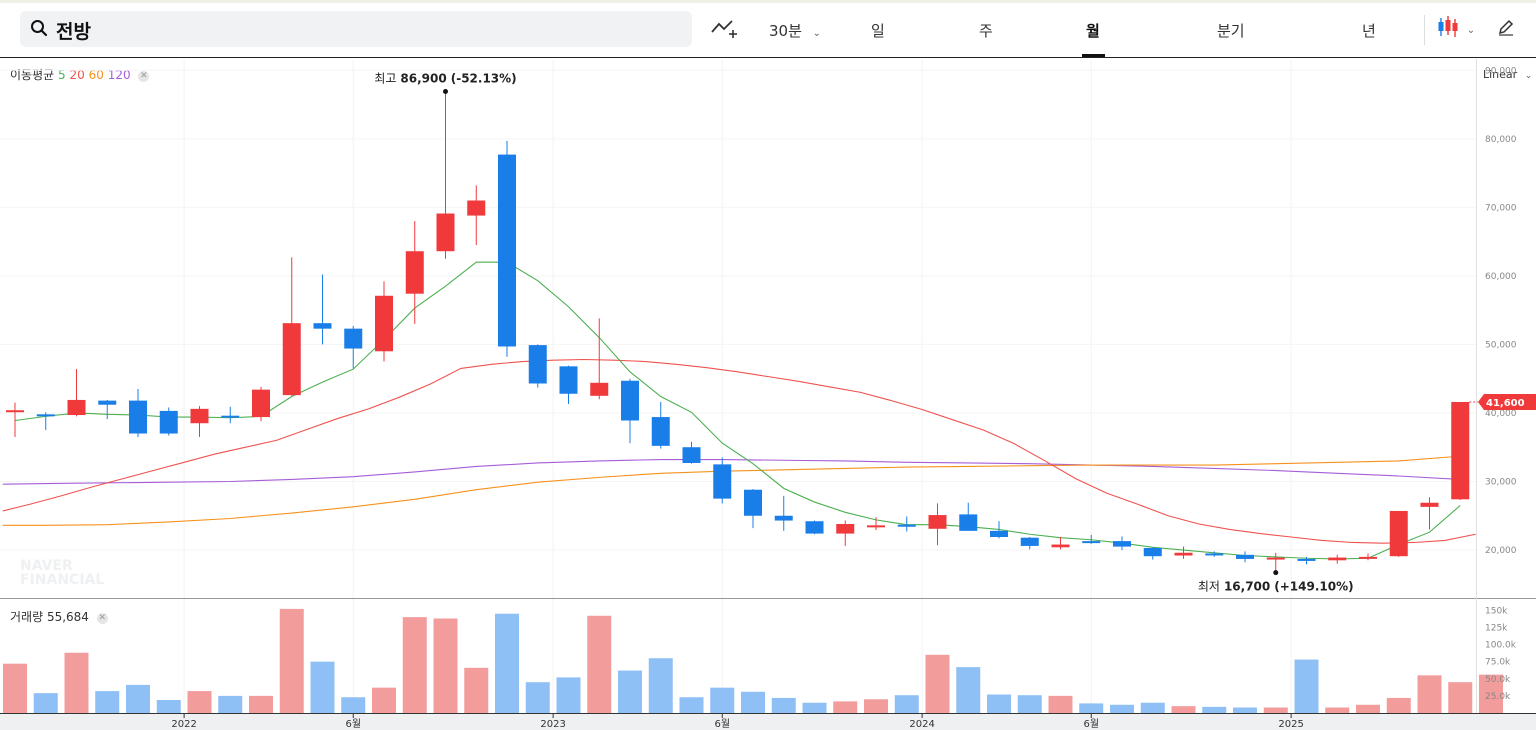 The height and width of the screenshot is (730, 1536). I want to click on y-tick-label: 60,000, so click(1501, 277).